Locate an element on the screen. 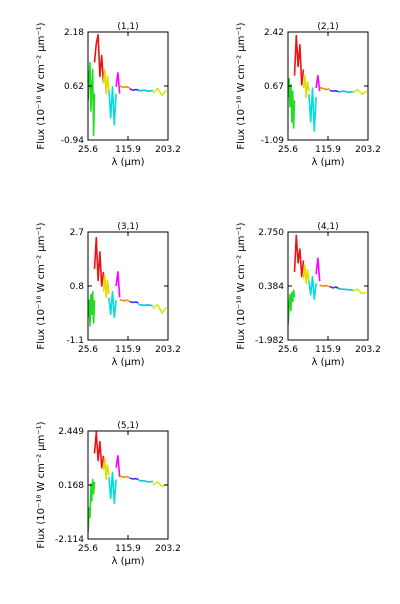  y-tick-label: 2.42 is located at coordinates (274, 33).